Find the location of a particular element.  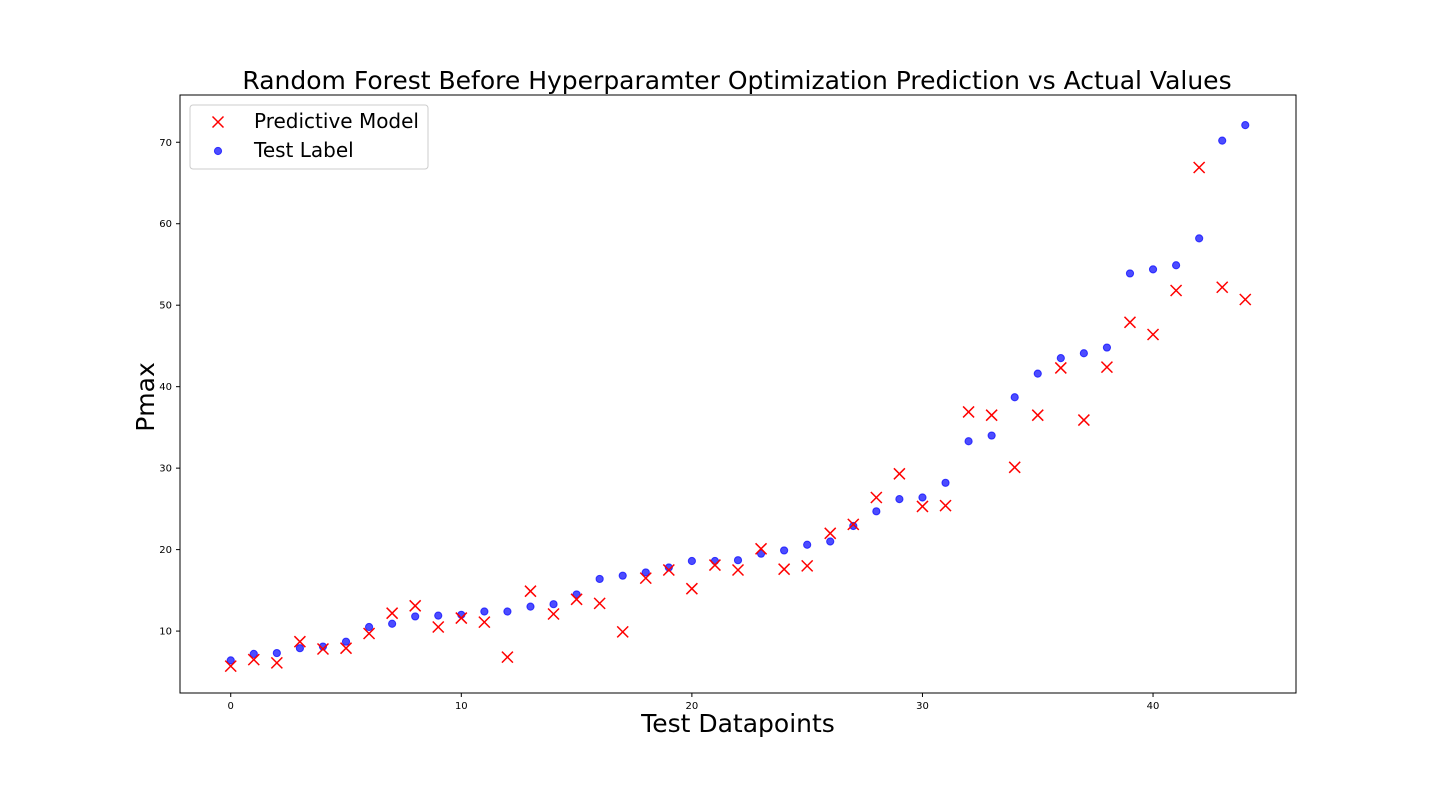

y-tick-label: 30 is located at coordinates (165, 469).